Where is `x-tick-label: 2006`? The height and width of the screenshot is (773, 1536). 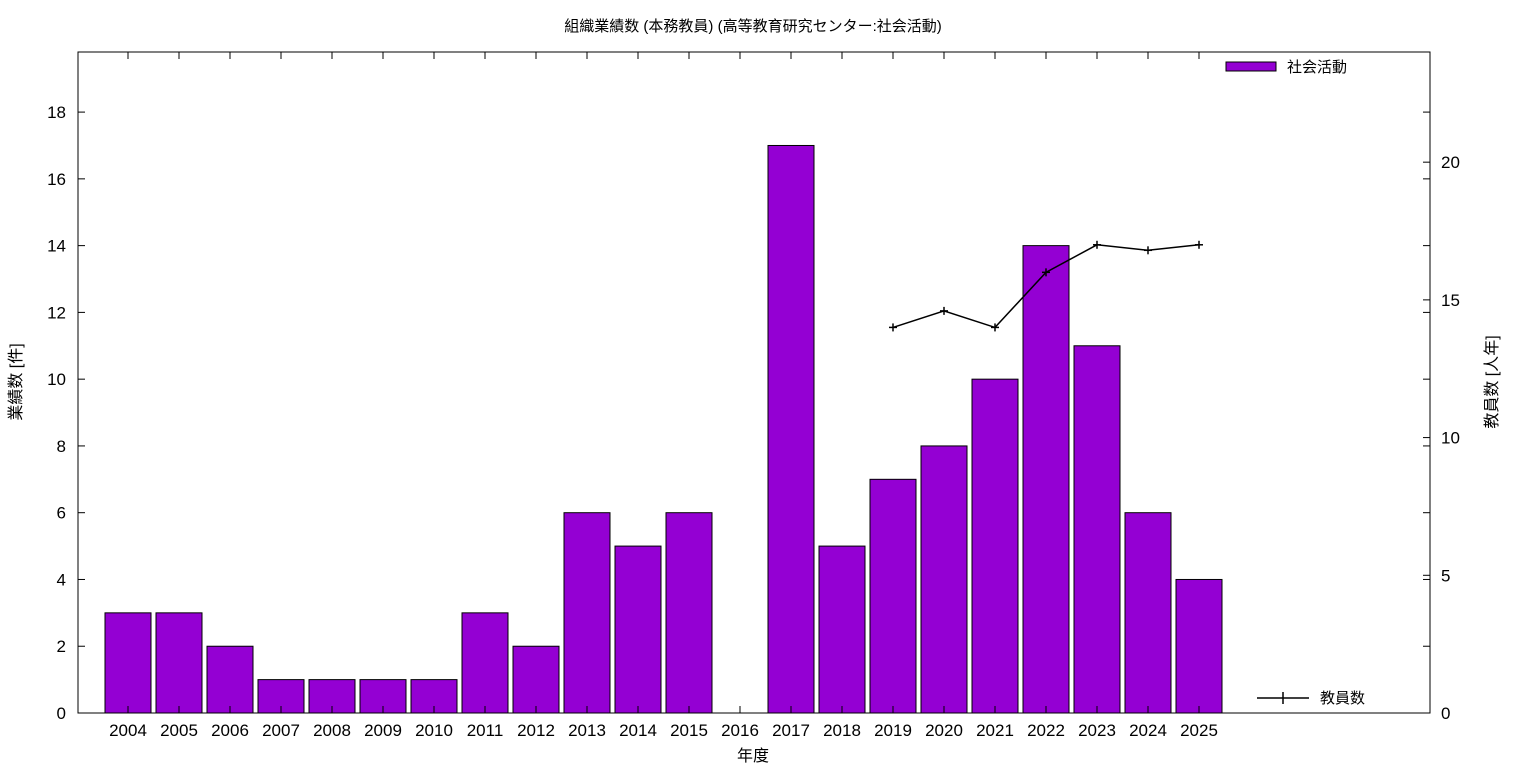
x-tick-label: 2006 is located at coordinates (230, 730).